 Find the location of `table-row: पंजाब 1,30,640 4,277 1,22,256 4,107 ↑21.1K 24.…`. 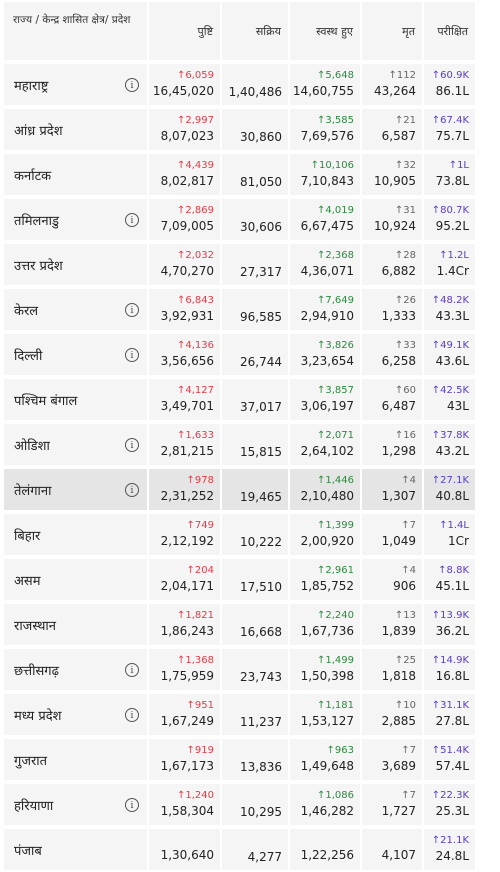

table-row: पंजाब 1,30,640 4,277 1,22,256 4,107 ↑21.1K 24.… is located at coordinates (250, 849).